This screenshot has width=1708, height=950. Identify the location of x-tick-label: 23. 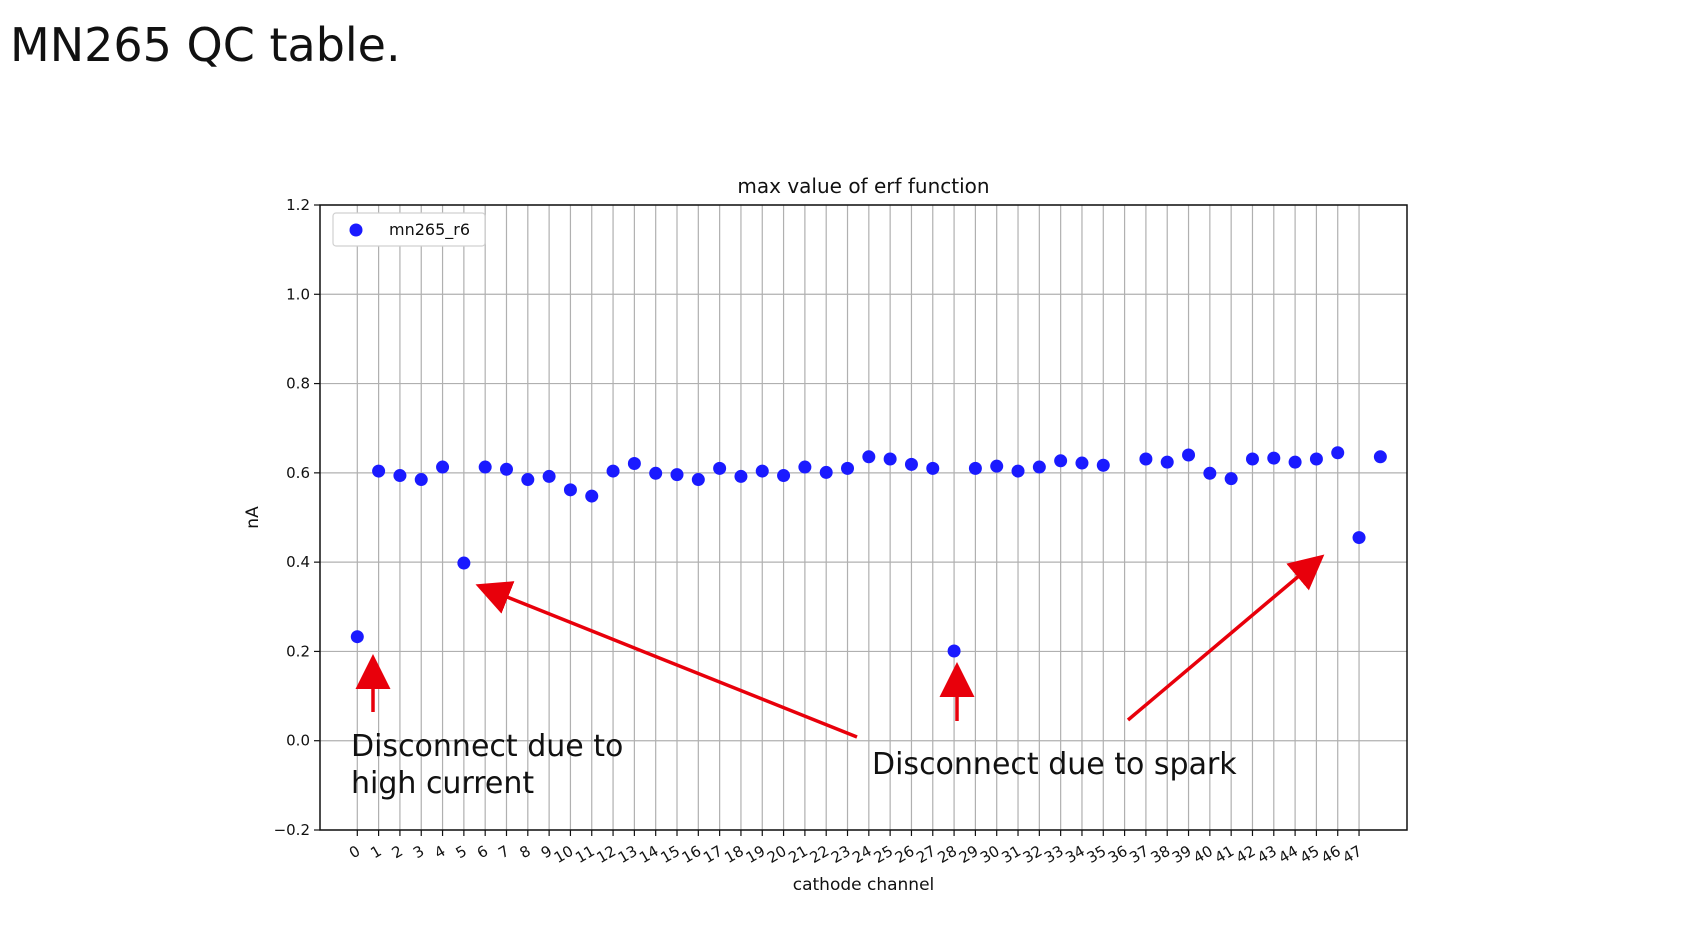
(841, 854).